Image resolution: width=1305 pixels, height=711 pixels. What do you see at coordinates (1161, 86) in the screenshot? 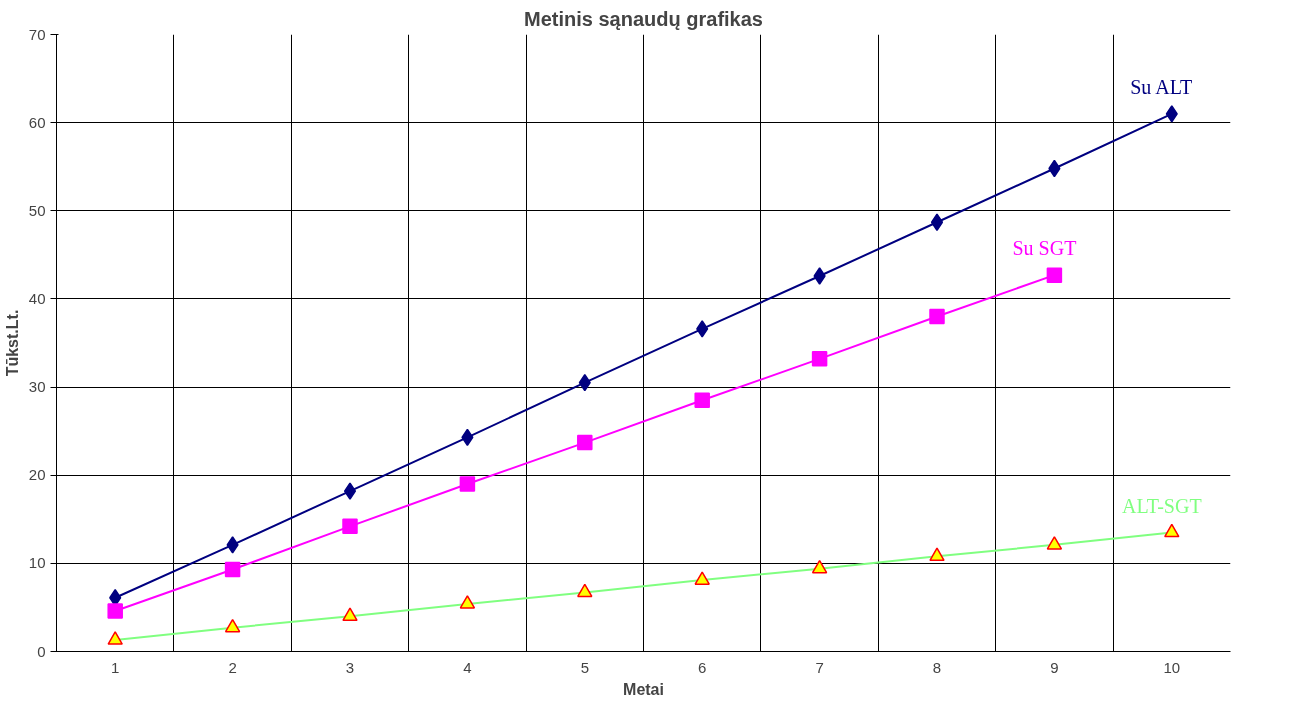
I see `series-label: Su ALT` at bounding box center [1161, 86].